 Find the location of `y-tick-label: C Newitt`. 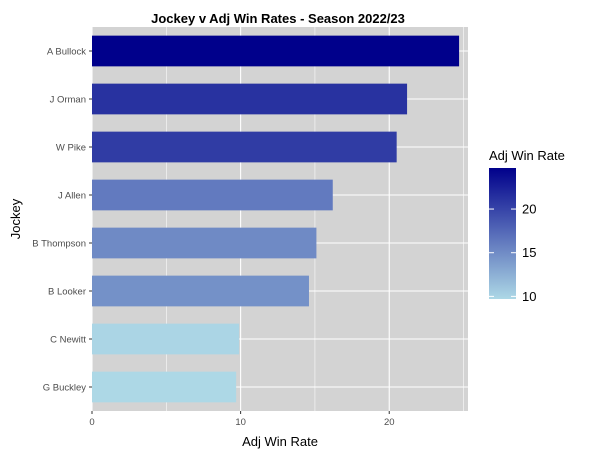

y-tick-label: C Newitt is located at coordinates (68, 340).